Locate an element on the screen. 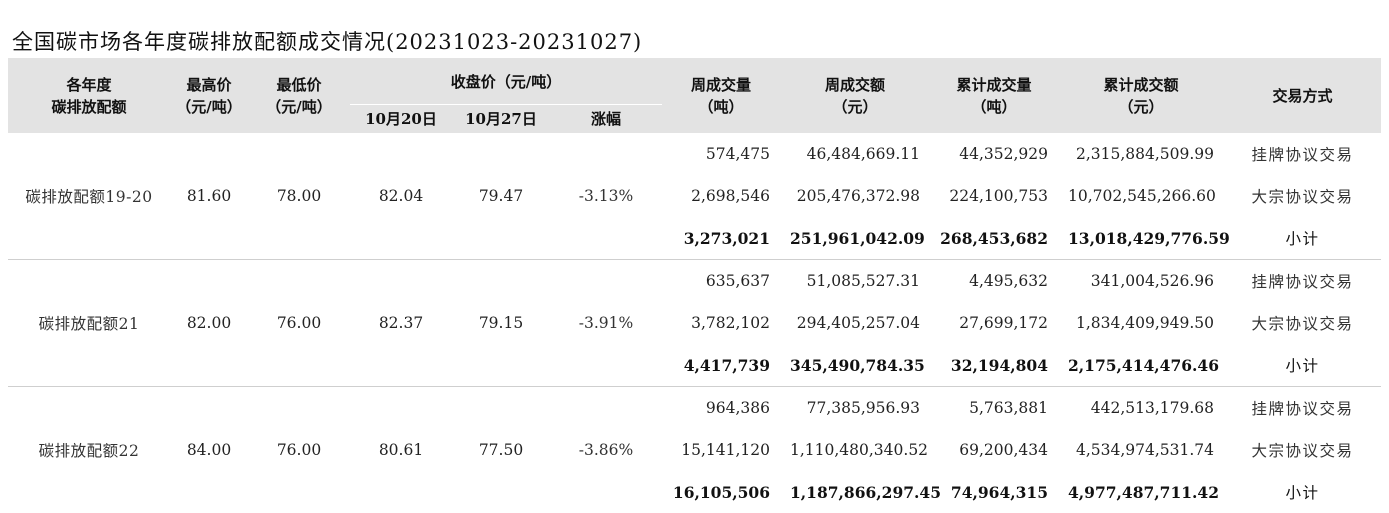 Image resolution: width=1389 pixels, height=513 pixels. high-price: 82.00 is located at coordinates (209, 323).